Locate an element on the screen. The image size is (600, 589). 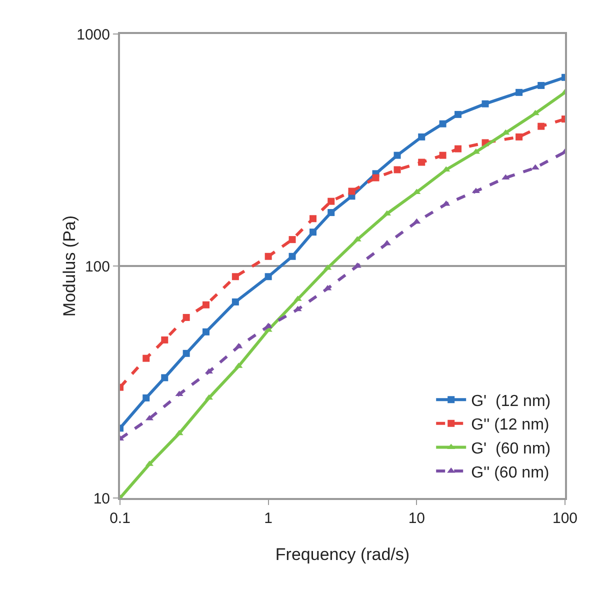
legend-label: G'' (12 nm) is located at coordinates (510, 425).